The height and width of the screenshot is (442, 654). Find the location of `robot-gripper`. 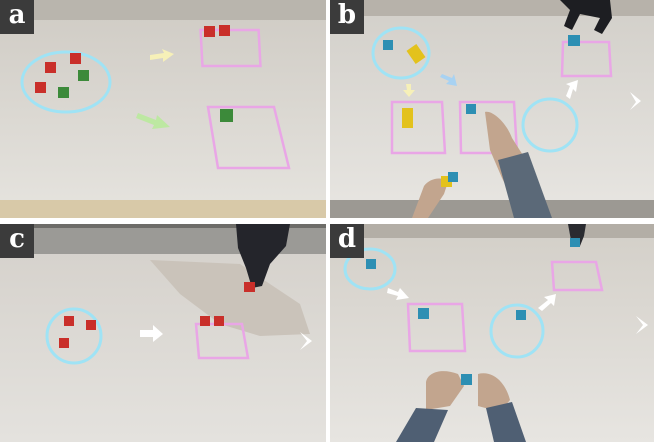

robot-gripper is located at coordinates (586, 17).